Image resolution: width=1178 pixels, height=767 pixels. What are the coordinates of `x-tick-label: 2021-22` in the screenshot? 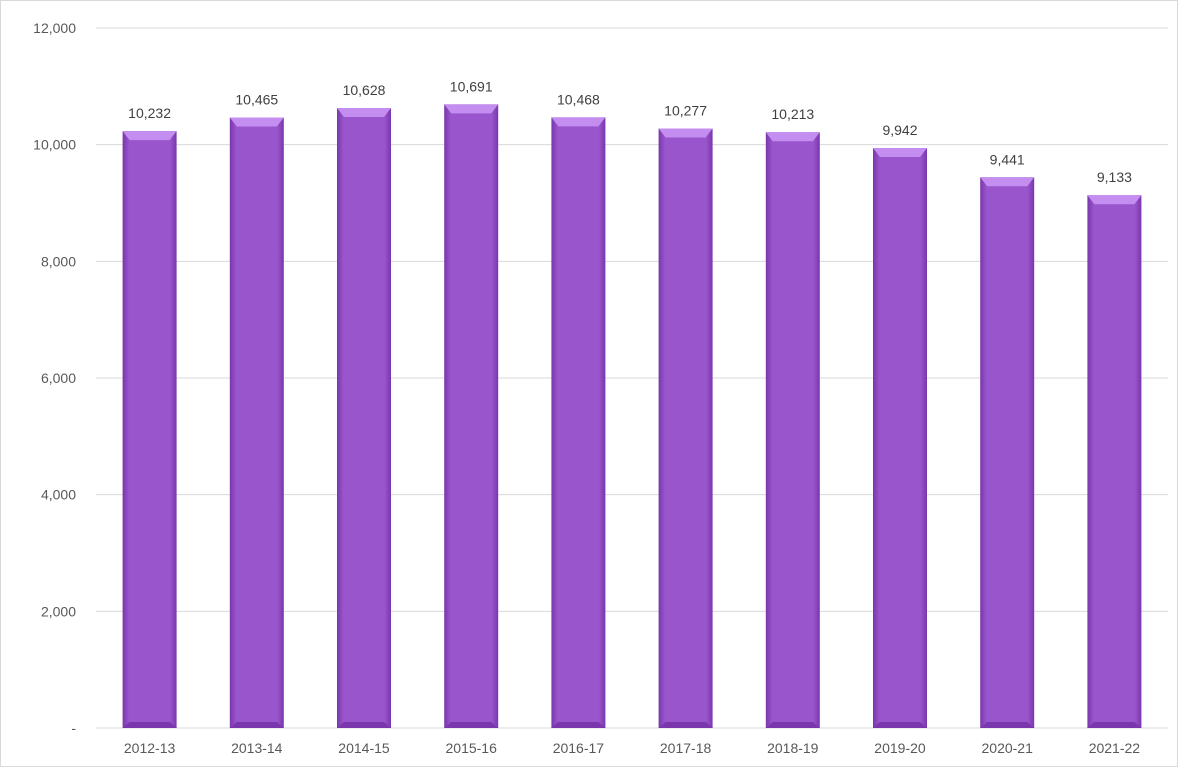 It's located at (1115, 748).